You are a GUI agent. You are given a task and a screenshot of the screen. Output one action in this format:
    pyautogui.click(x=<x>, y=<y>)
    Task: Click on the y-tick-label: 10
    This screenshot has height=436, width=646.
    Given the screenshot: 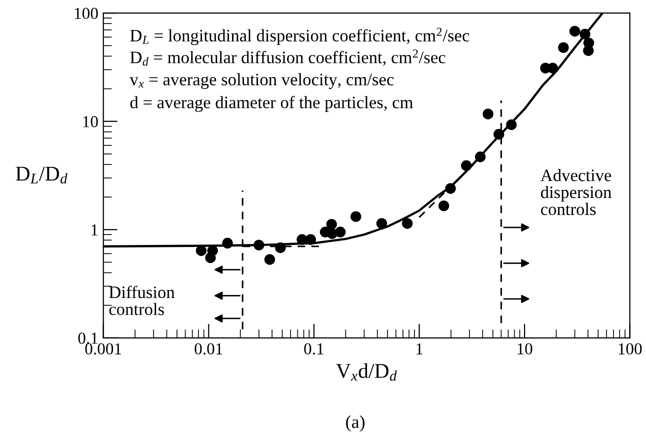 What is the action you would take?
    pyautogui.click(x=90, y=122)
    